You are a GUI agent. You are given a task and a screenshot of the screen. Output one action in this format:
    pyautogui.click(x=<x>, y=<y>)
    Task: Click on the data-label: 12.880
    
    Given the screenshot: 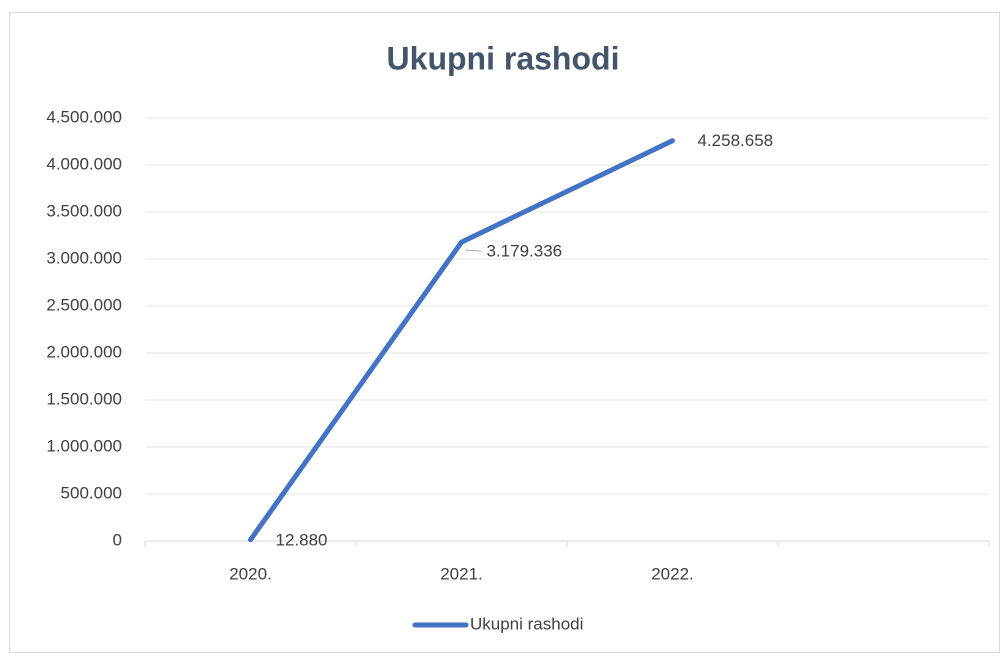 What is the action you would take?
    pyautogui.click(x=302, y=539)
    